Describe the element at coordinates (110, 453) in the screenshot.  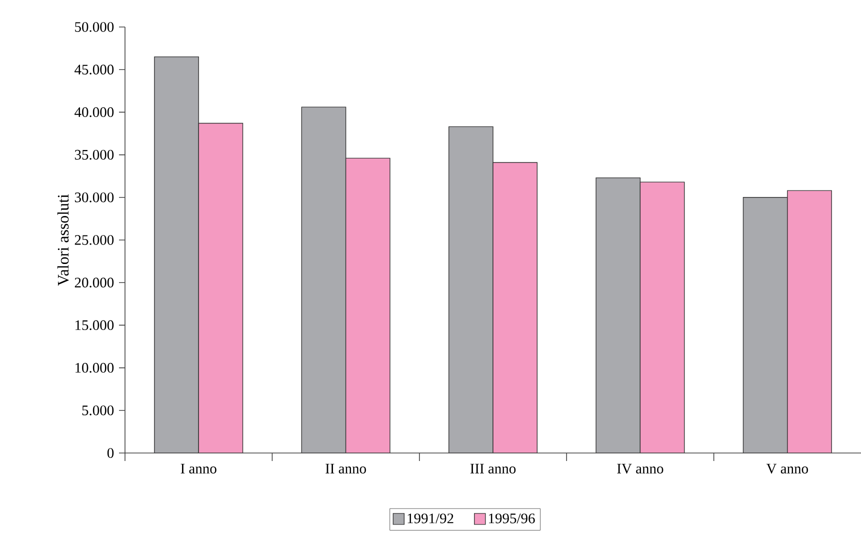
I see `y-tick-label: 0` at that location.